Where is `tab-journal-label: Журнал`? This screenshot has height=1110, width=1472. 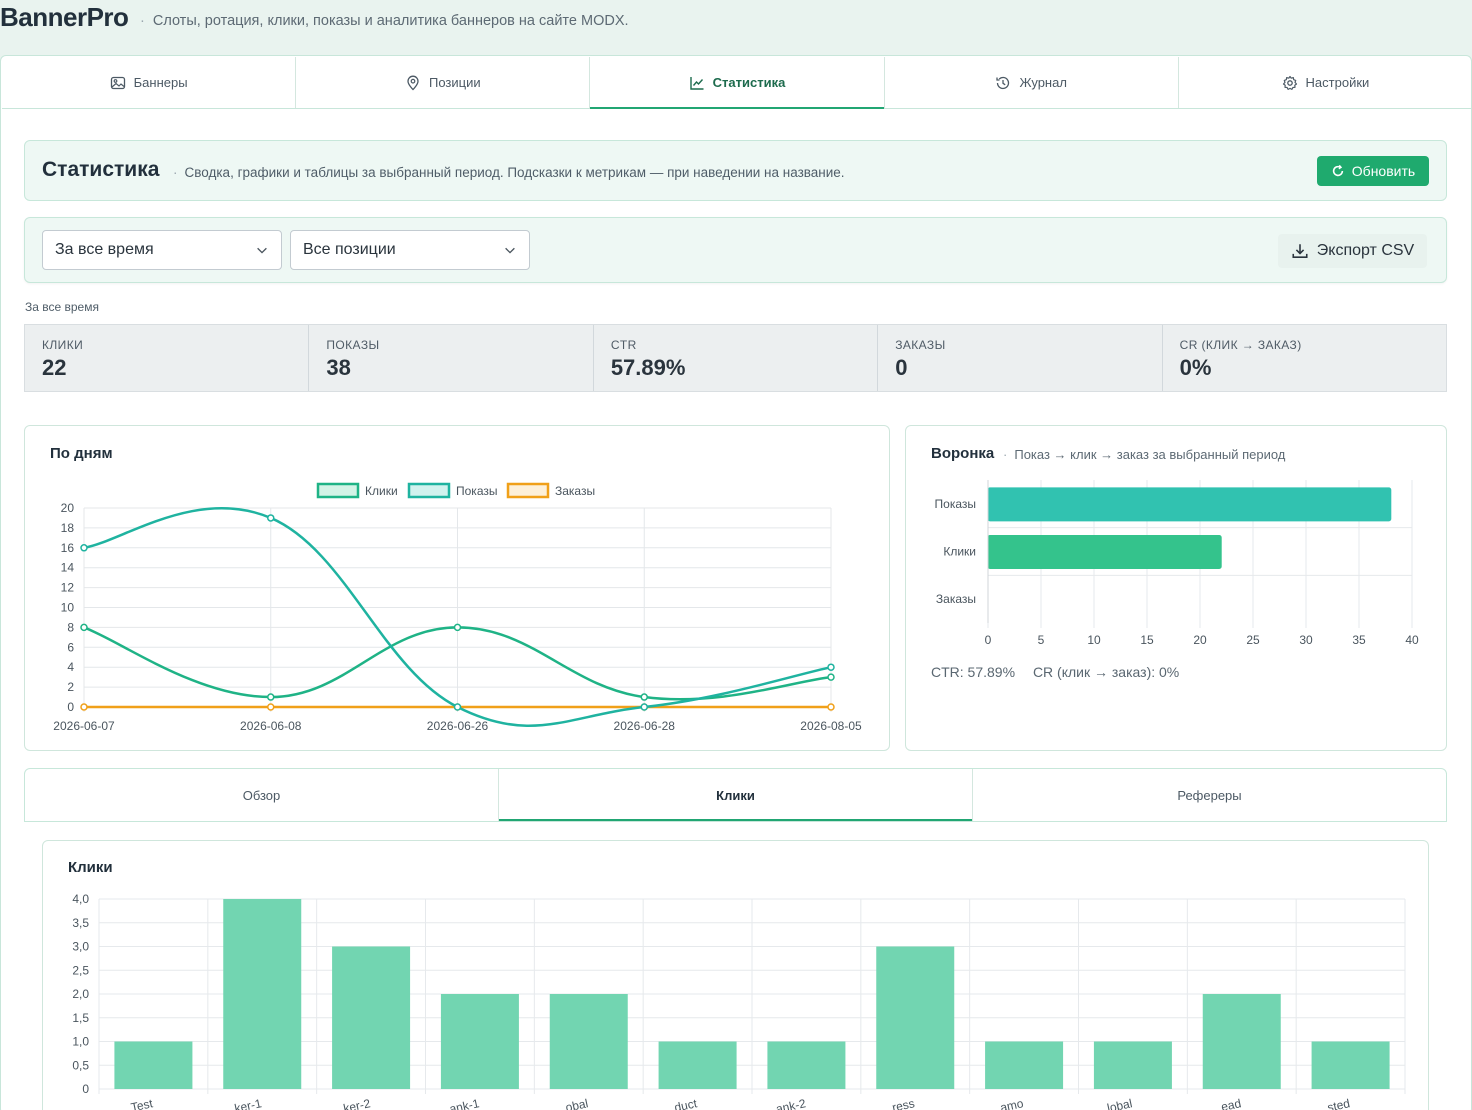
tab-journal-label: Журнал is located at coordinates (1043, 82).